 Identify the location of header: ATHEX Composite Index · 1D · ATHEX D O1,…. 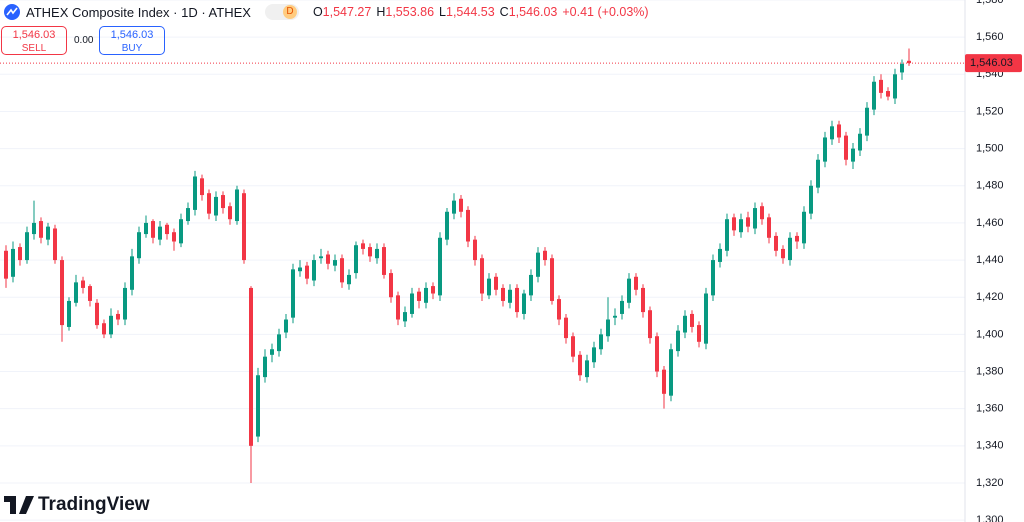
(324, 12).